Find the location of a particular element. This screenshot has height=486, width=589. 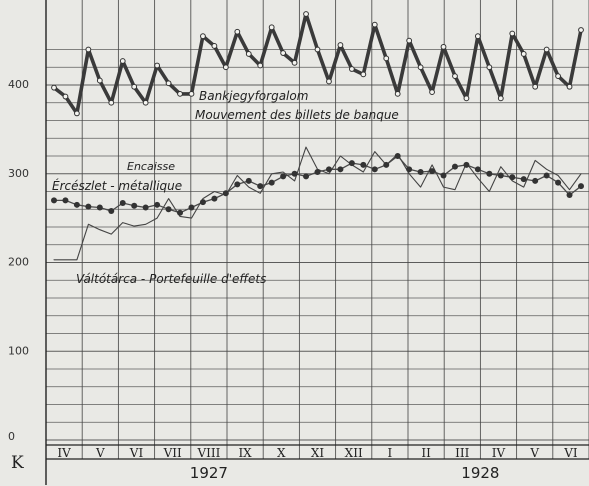

y-tick-label: 0 is located at coordinates (11, 436).